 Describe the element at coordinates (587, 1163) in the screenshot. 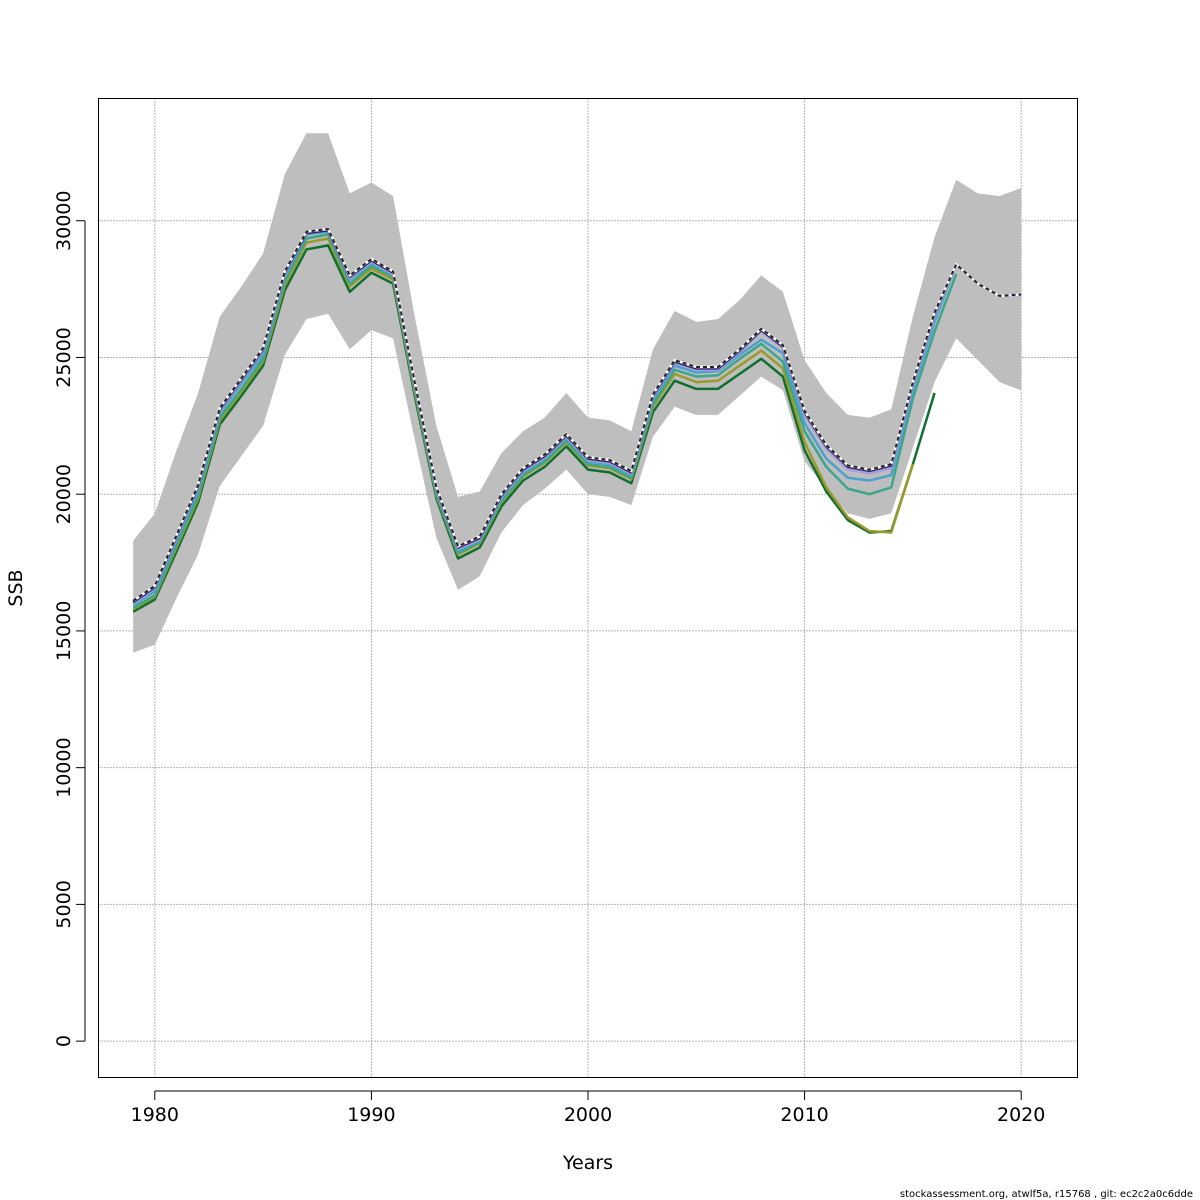

I see `x-axis-title: Years` at that location.